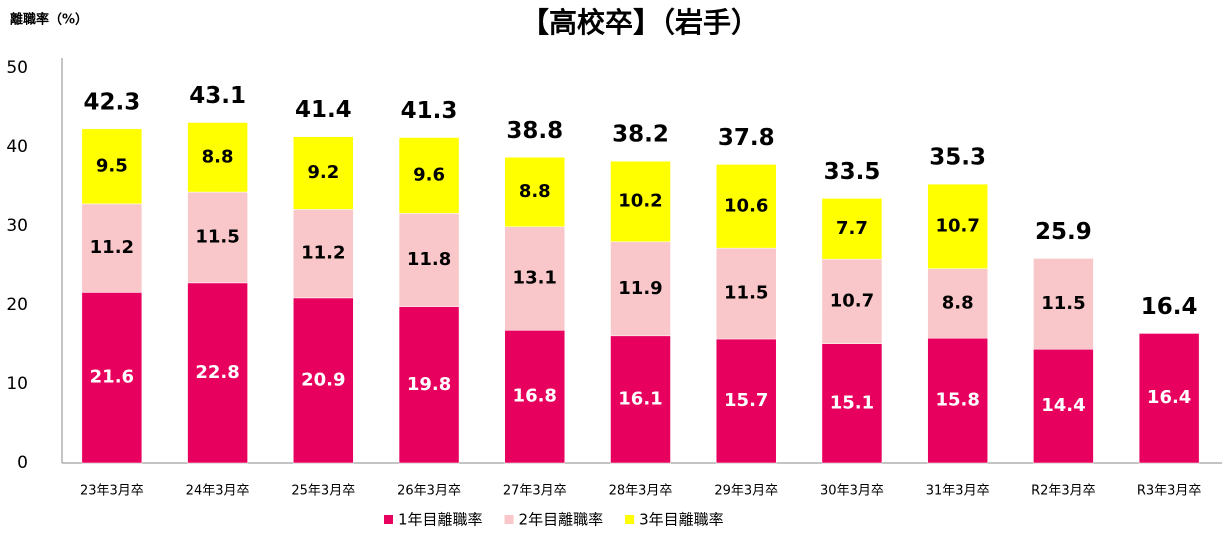 Image resolution: width=1226 pixels, height=533 pixels. I want to click on data-label: 14.4, so click(1063, 405).